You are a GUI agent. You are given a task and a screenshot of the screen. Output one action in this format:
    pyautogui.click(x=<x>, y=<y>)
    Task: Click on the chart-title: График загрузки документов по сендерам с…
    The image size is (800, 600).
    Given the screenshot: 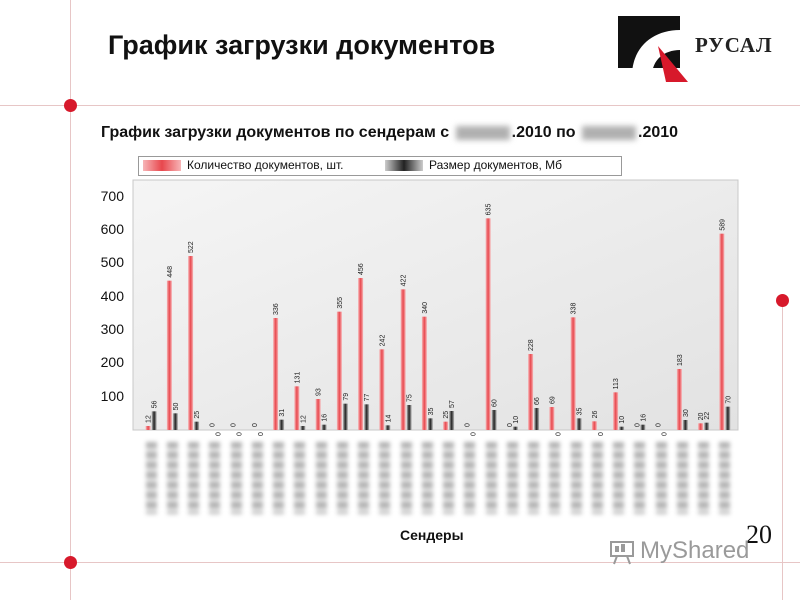 What is the action you would take?
    pyautogui.click(x=389, y=133)
    